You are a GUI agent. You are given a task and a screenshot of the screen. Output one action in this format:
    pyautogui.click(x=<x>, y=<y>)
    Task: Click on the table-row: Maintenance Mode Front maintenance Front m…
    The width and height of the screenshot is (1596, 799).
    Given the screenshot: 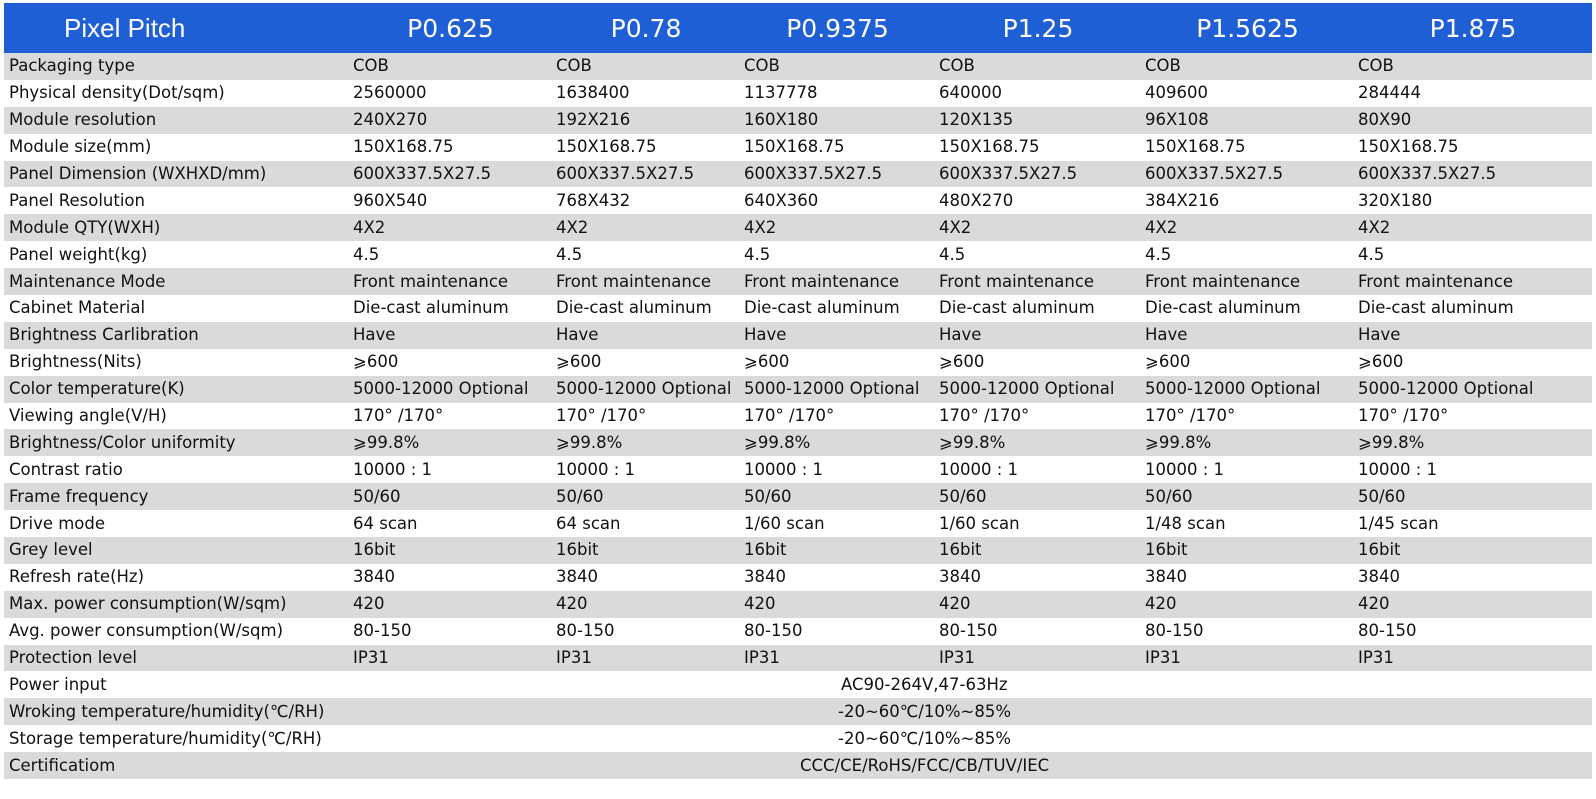 What is the action you would take?
    pyautogui.click(x=798, y=282)
    